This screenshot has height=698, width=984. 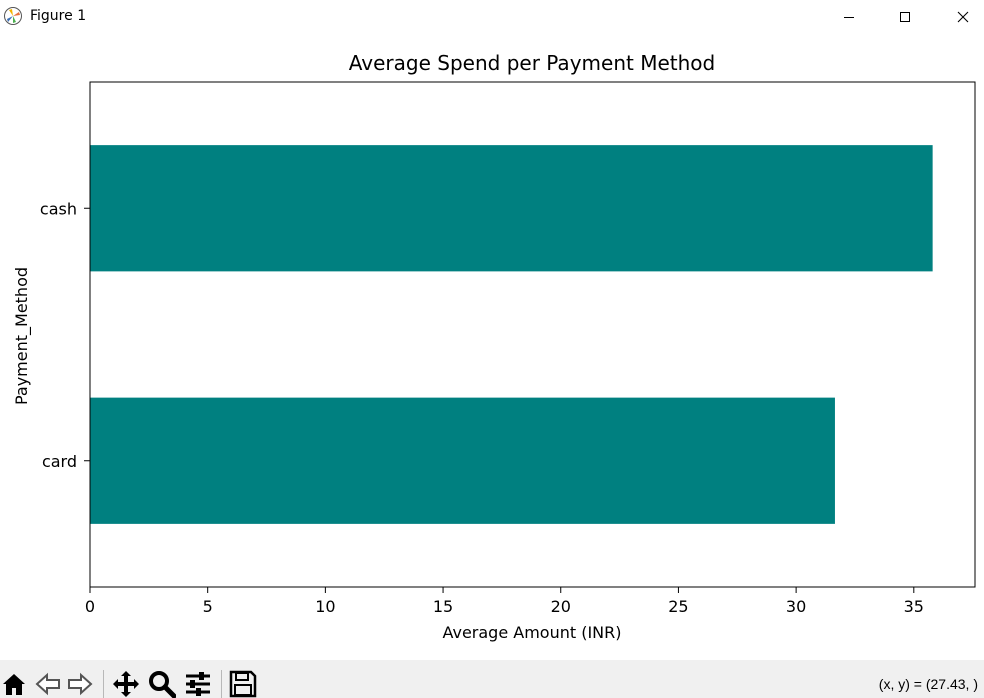 What do you see at coordinates (531, 632) in the screenshot?
I see `x-axis-label: Average Amount (INR)` at bounding box center [531, 632].